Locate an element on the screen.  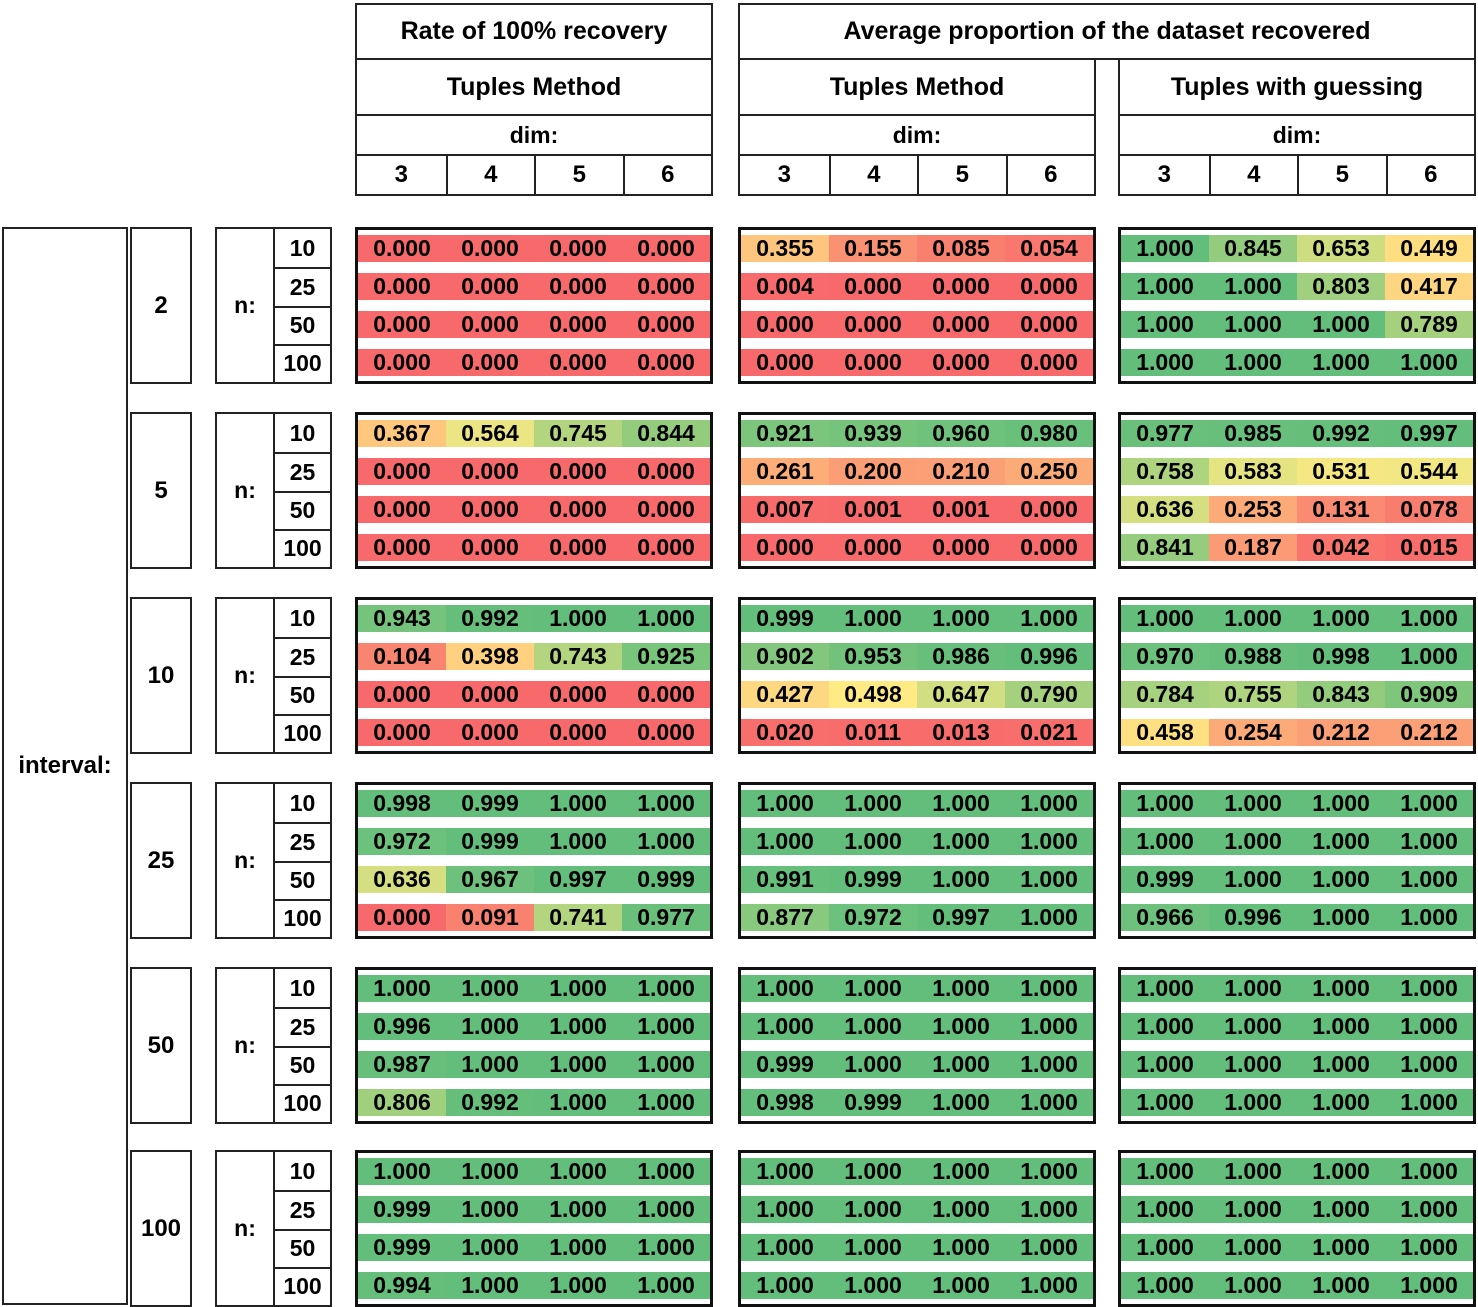
data-cell: 0.806 is located at coordinates (402, 1102).